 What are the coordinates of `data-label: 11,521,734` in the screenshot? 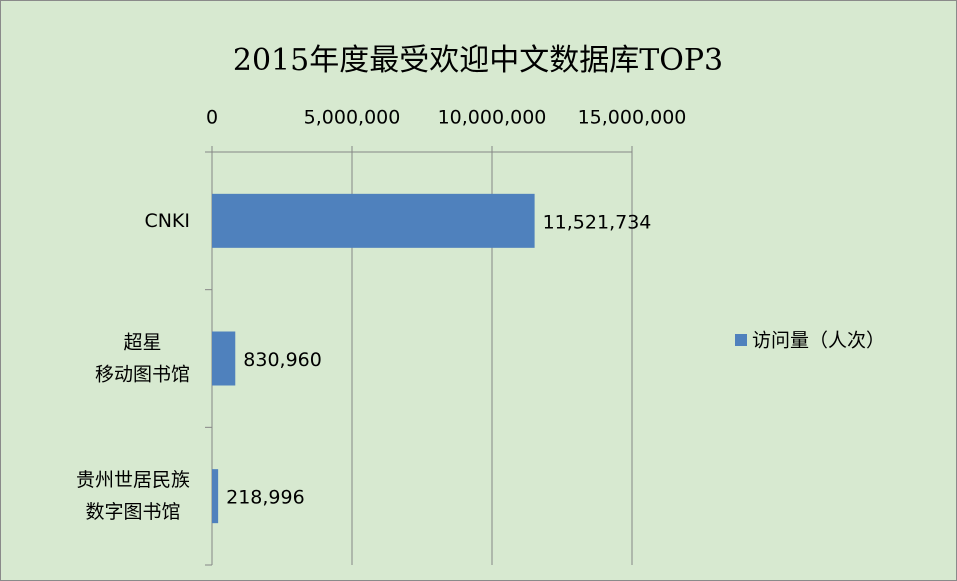 It's located at (597, 222).